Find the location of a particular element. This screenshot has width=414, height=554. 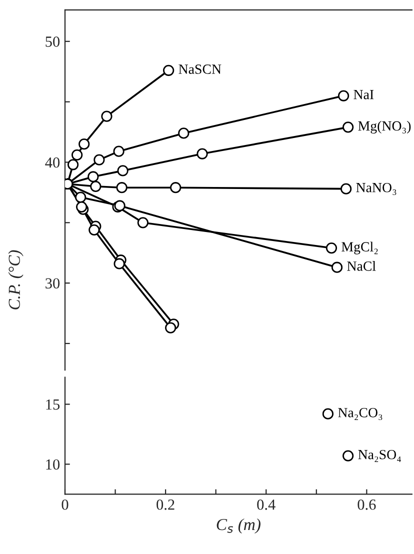

series-label: NaSCN is located at coordinates (200, 69).